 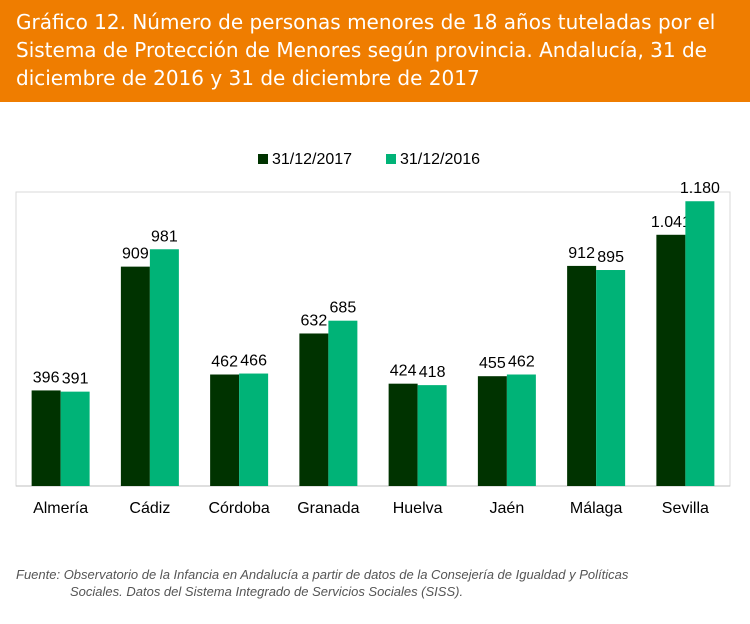 I want to click on x-tick-label: Huelva, so click(x=418, y=508).